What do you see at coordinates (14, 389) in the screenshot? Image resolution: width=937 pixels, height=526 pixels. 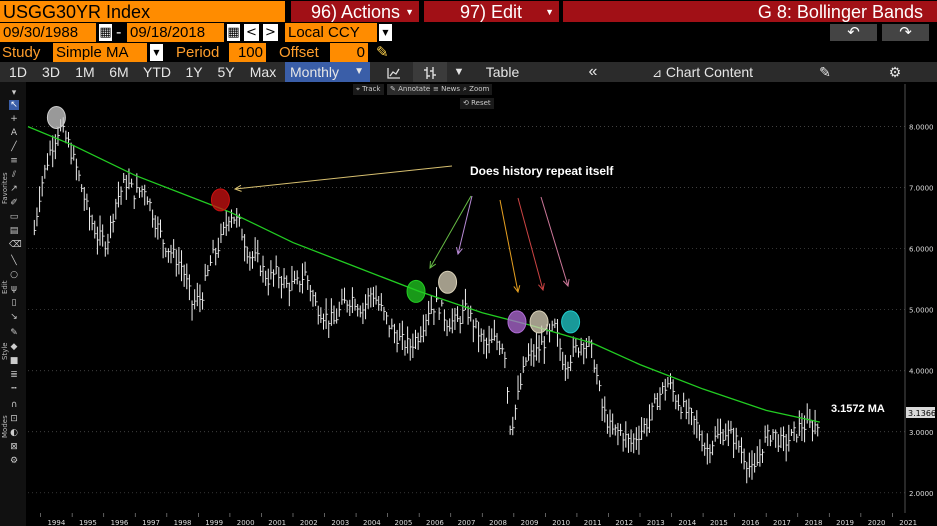 I see `dash-icon: ┅` at bounding box center [14, 389].